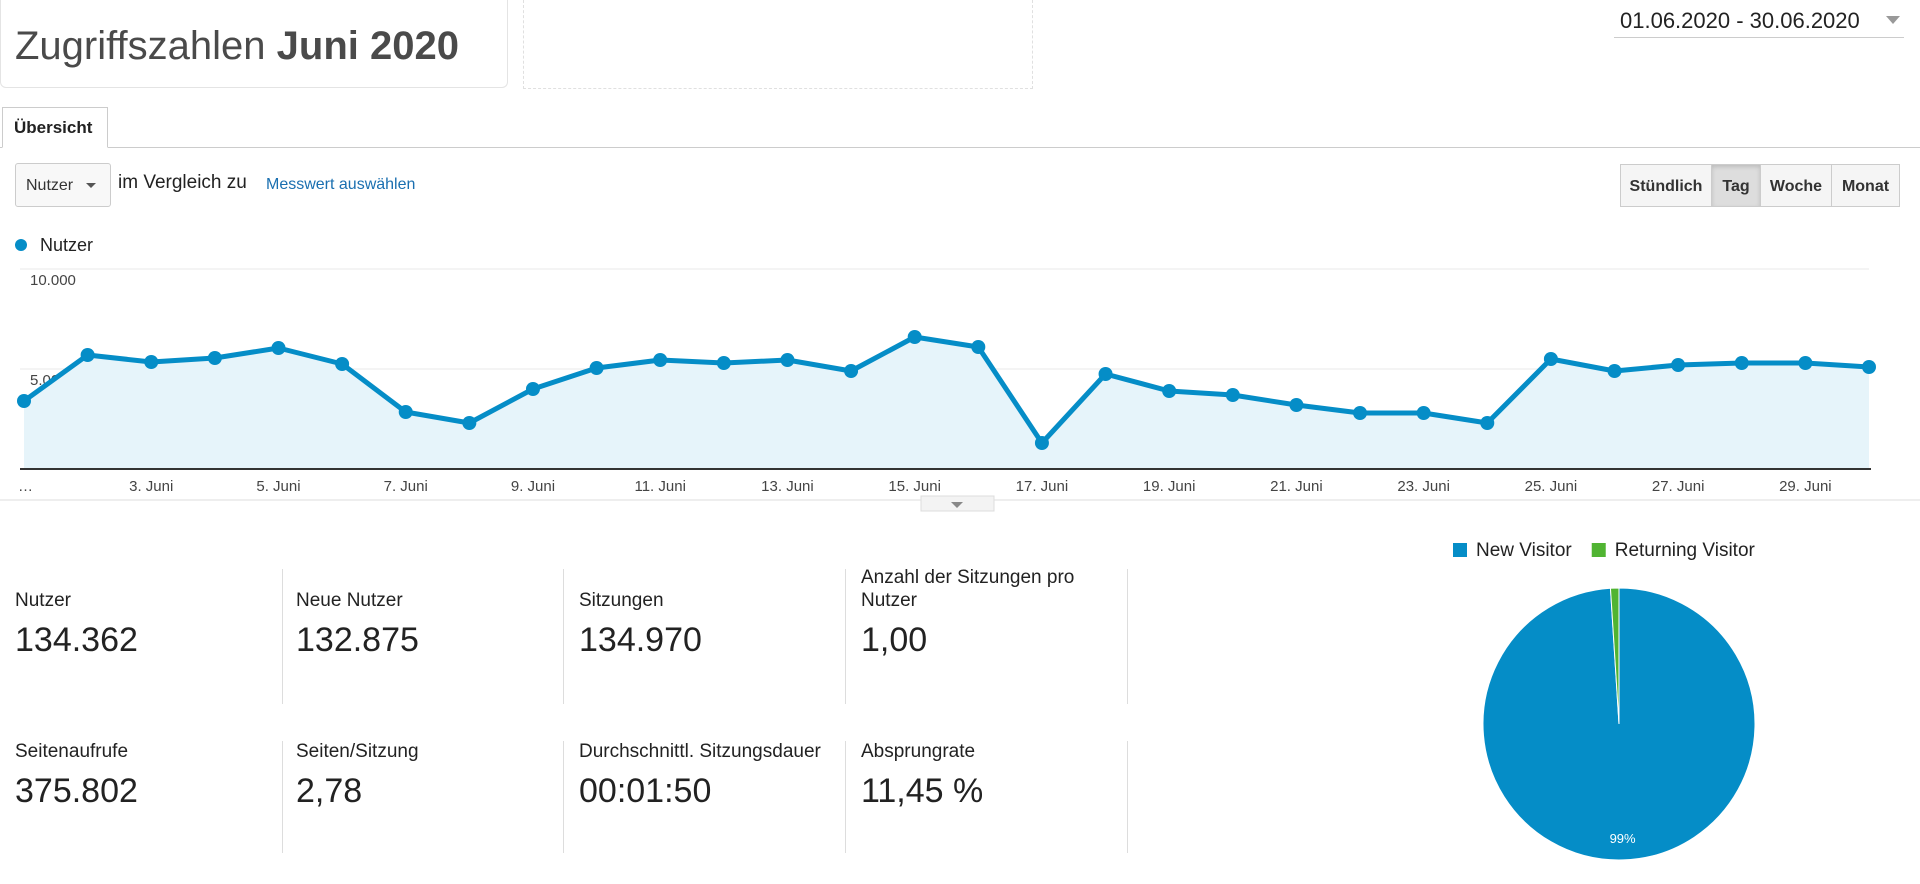 Image resolution: width=1920 pixels, height=884 pixels. I want to click on title-bold: Juni 2020, so click(367, 46).